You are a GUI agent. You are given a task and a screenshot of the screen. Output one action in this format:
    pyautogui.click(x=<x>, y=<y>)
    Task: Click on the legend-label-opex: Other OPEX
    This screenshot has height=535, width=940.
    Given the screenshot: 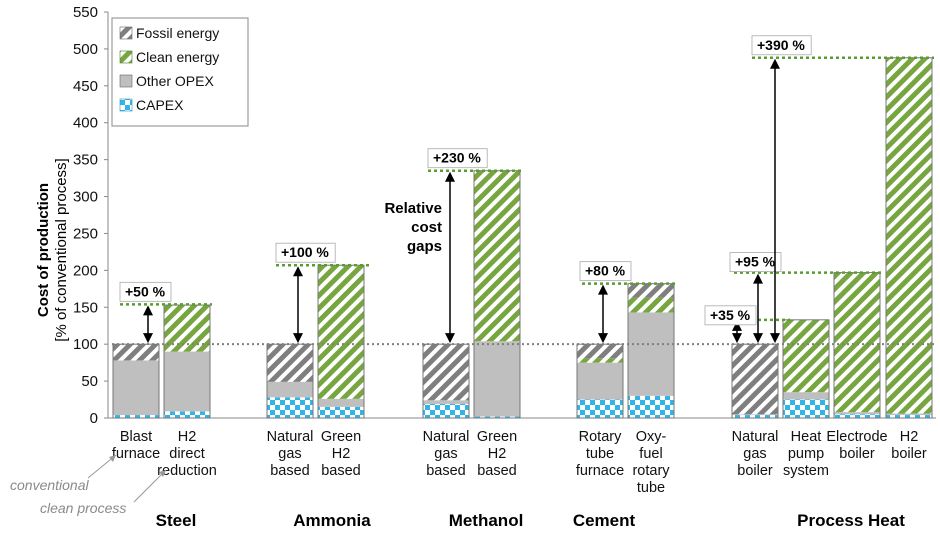 What is the action you would take?
    pyautogui.click(x=175, y=81)
    